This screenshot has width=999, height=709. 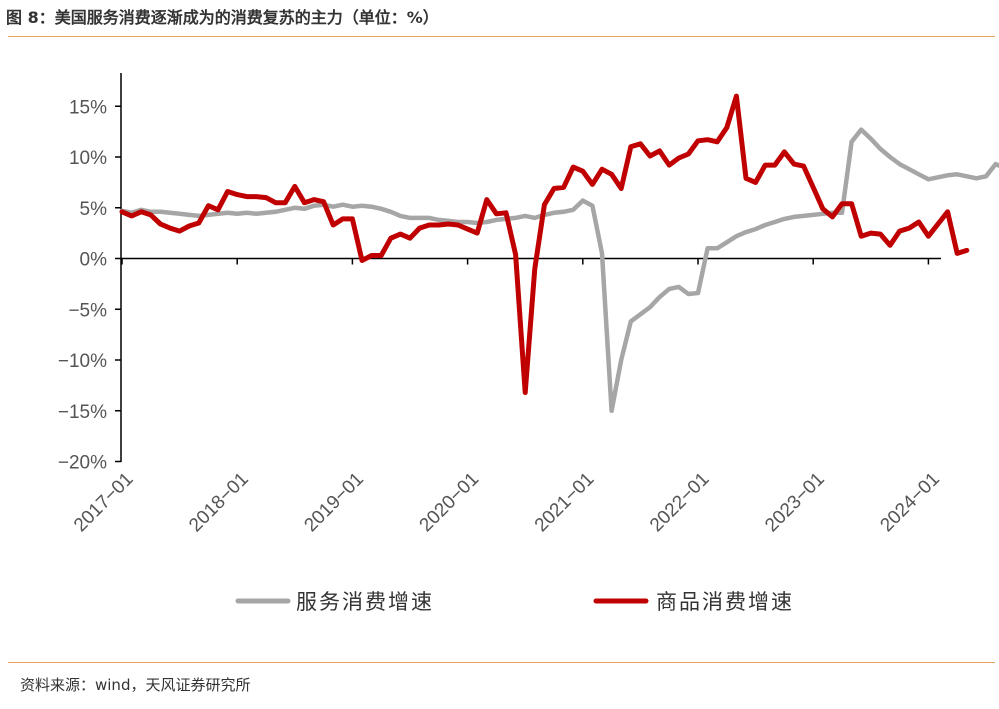 What do you see at coordinates (501, 36) in the screenshot?
I see `header-divider` at bounding box center [501, 36].